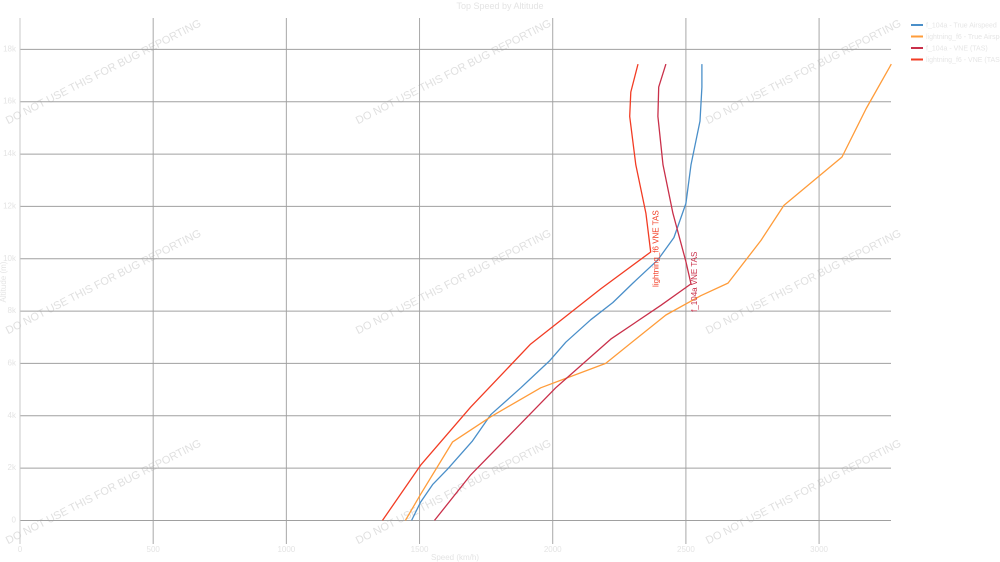 This screenshot has width=1000, height=562. What do you see at coordinates (420, 549) in the screenshot?
I see `x-tick-label: 1500` at bounding box center [420, 549].